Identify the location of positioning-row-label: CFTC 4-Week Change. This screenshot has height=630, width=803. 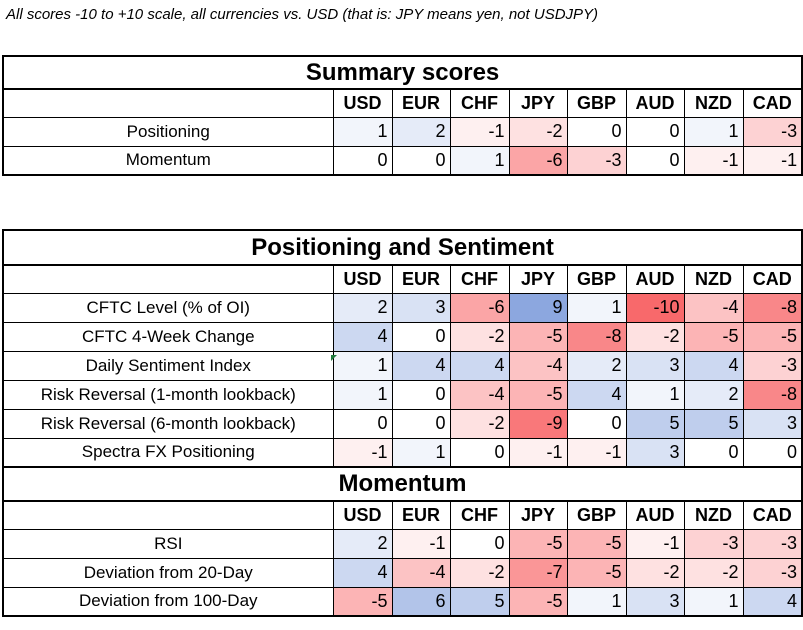
(168, 336).